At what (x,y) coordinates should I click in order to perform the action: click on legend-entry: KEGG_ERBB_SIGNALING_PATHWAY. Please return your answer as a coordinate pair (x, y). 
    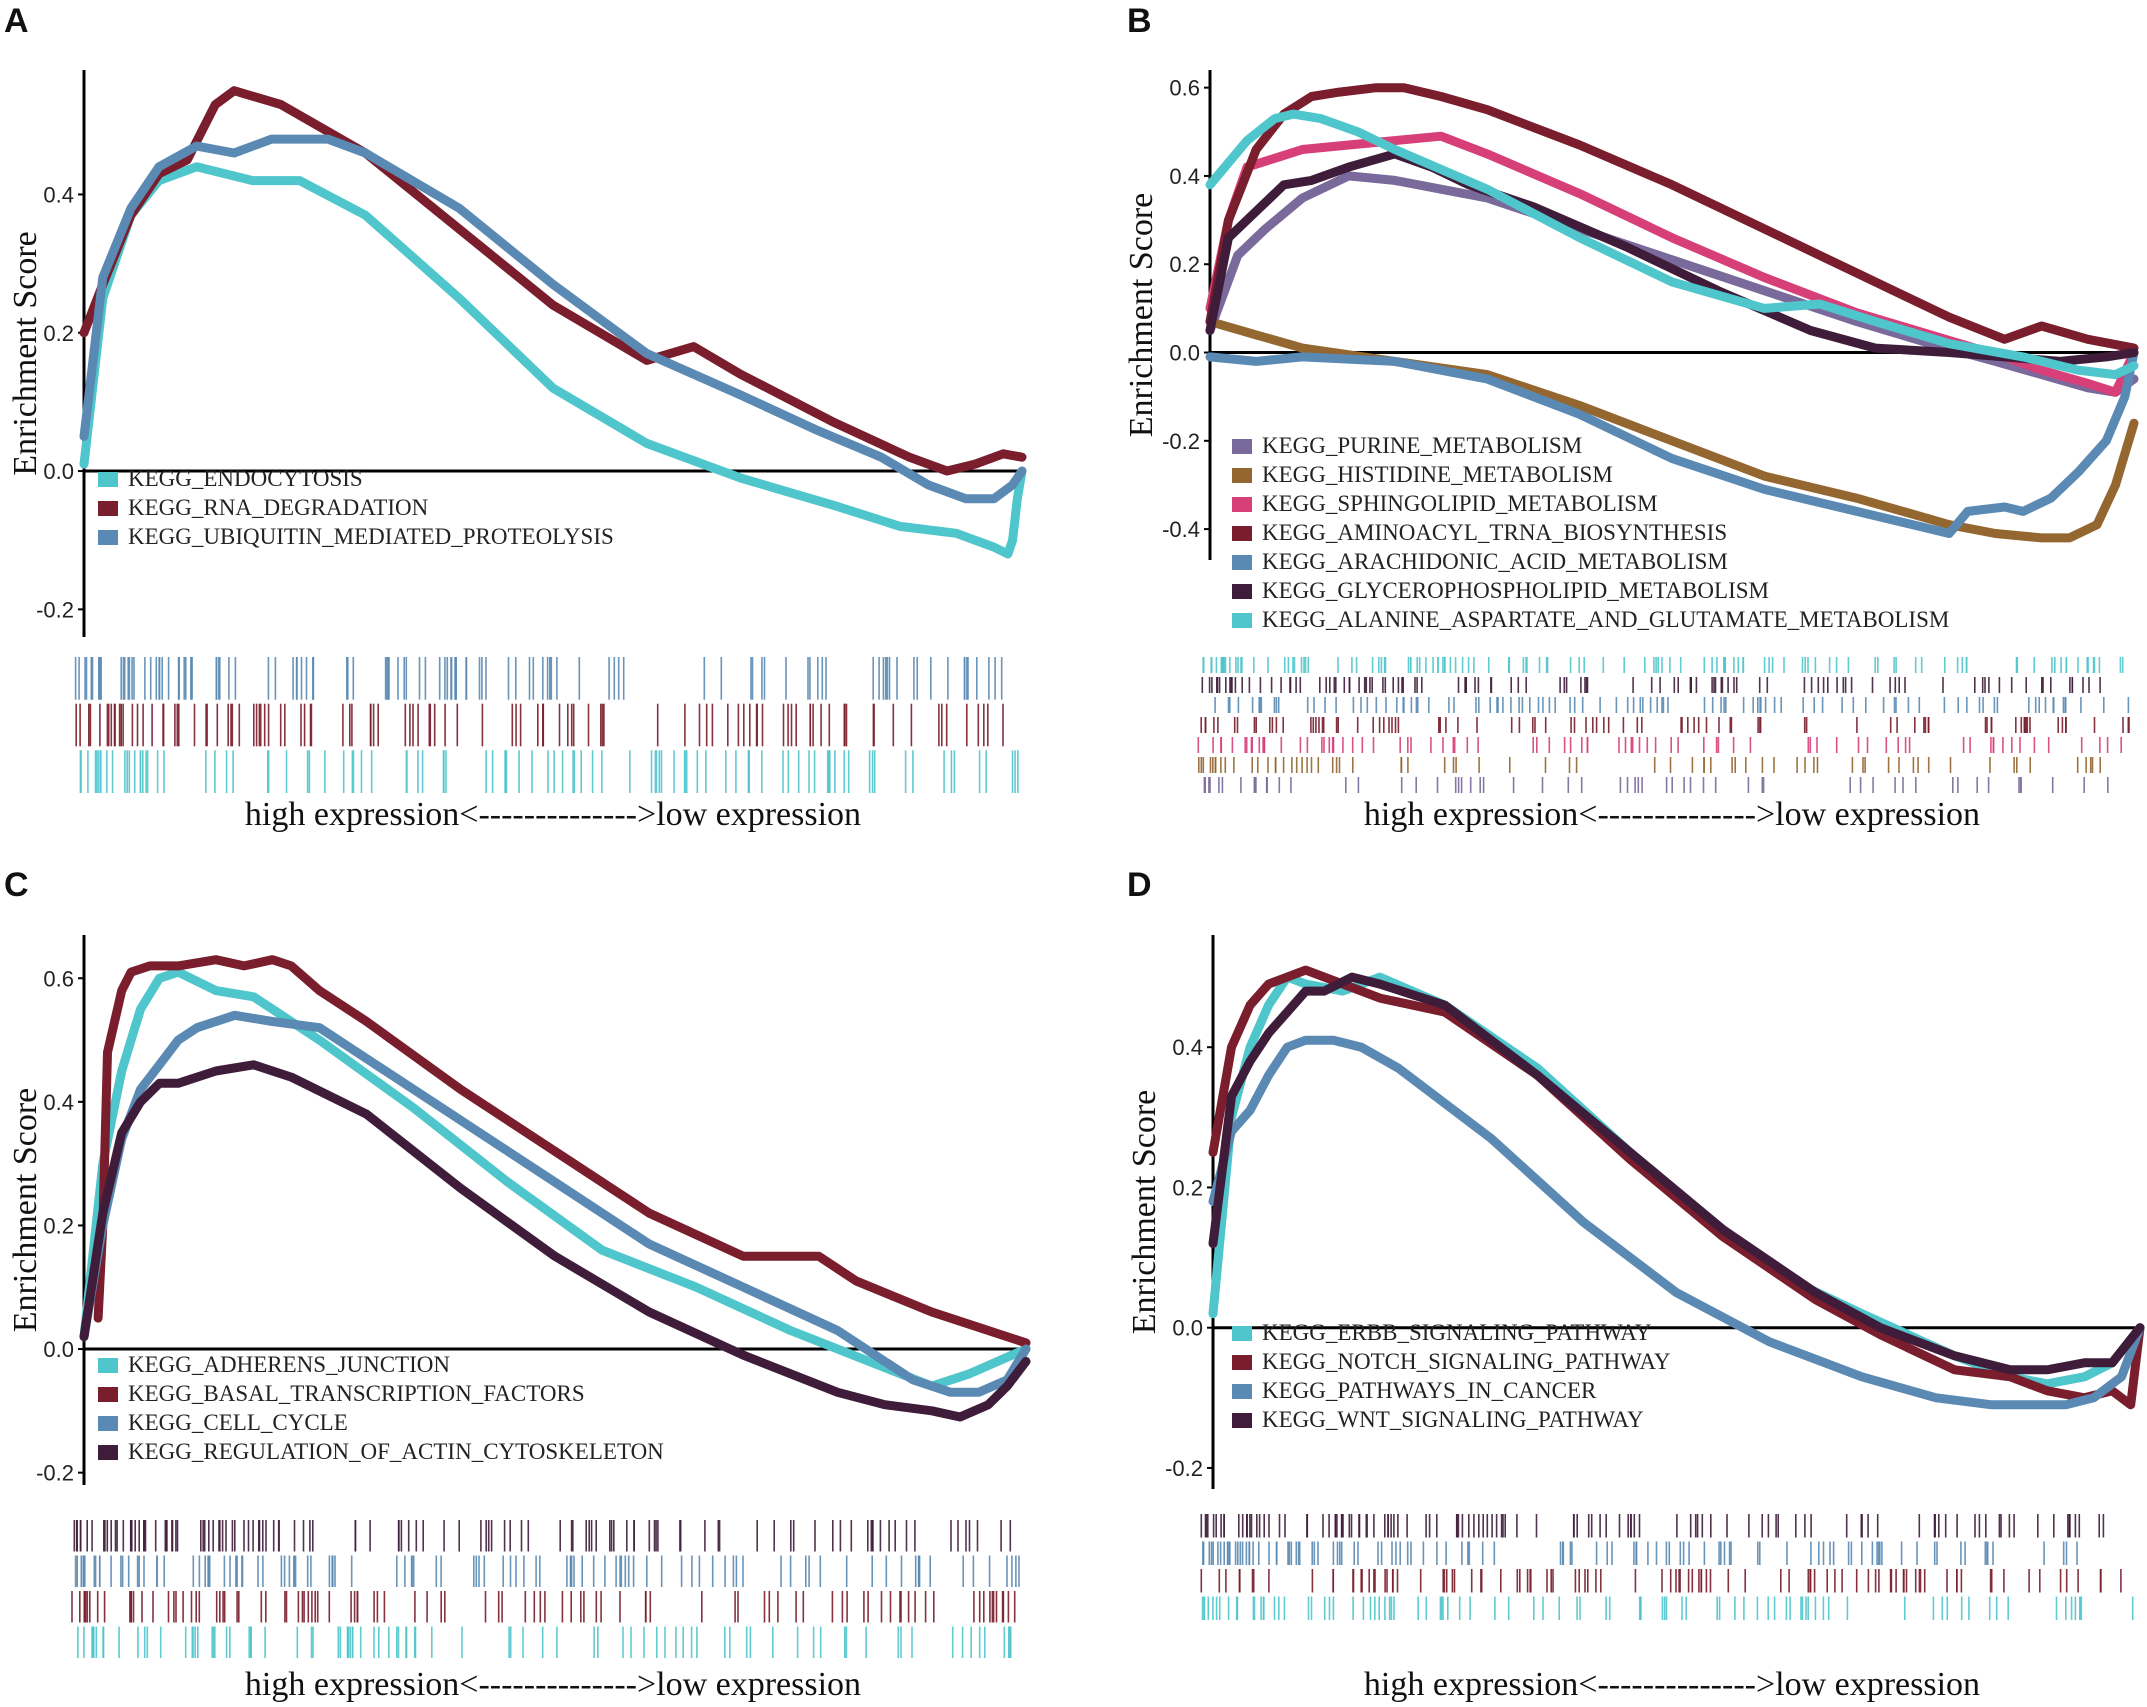
    Looking at the image, I should click on (1457, 1332).